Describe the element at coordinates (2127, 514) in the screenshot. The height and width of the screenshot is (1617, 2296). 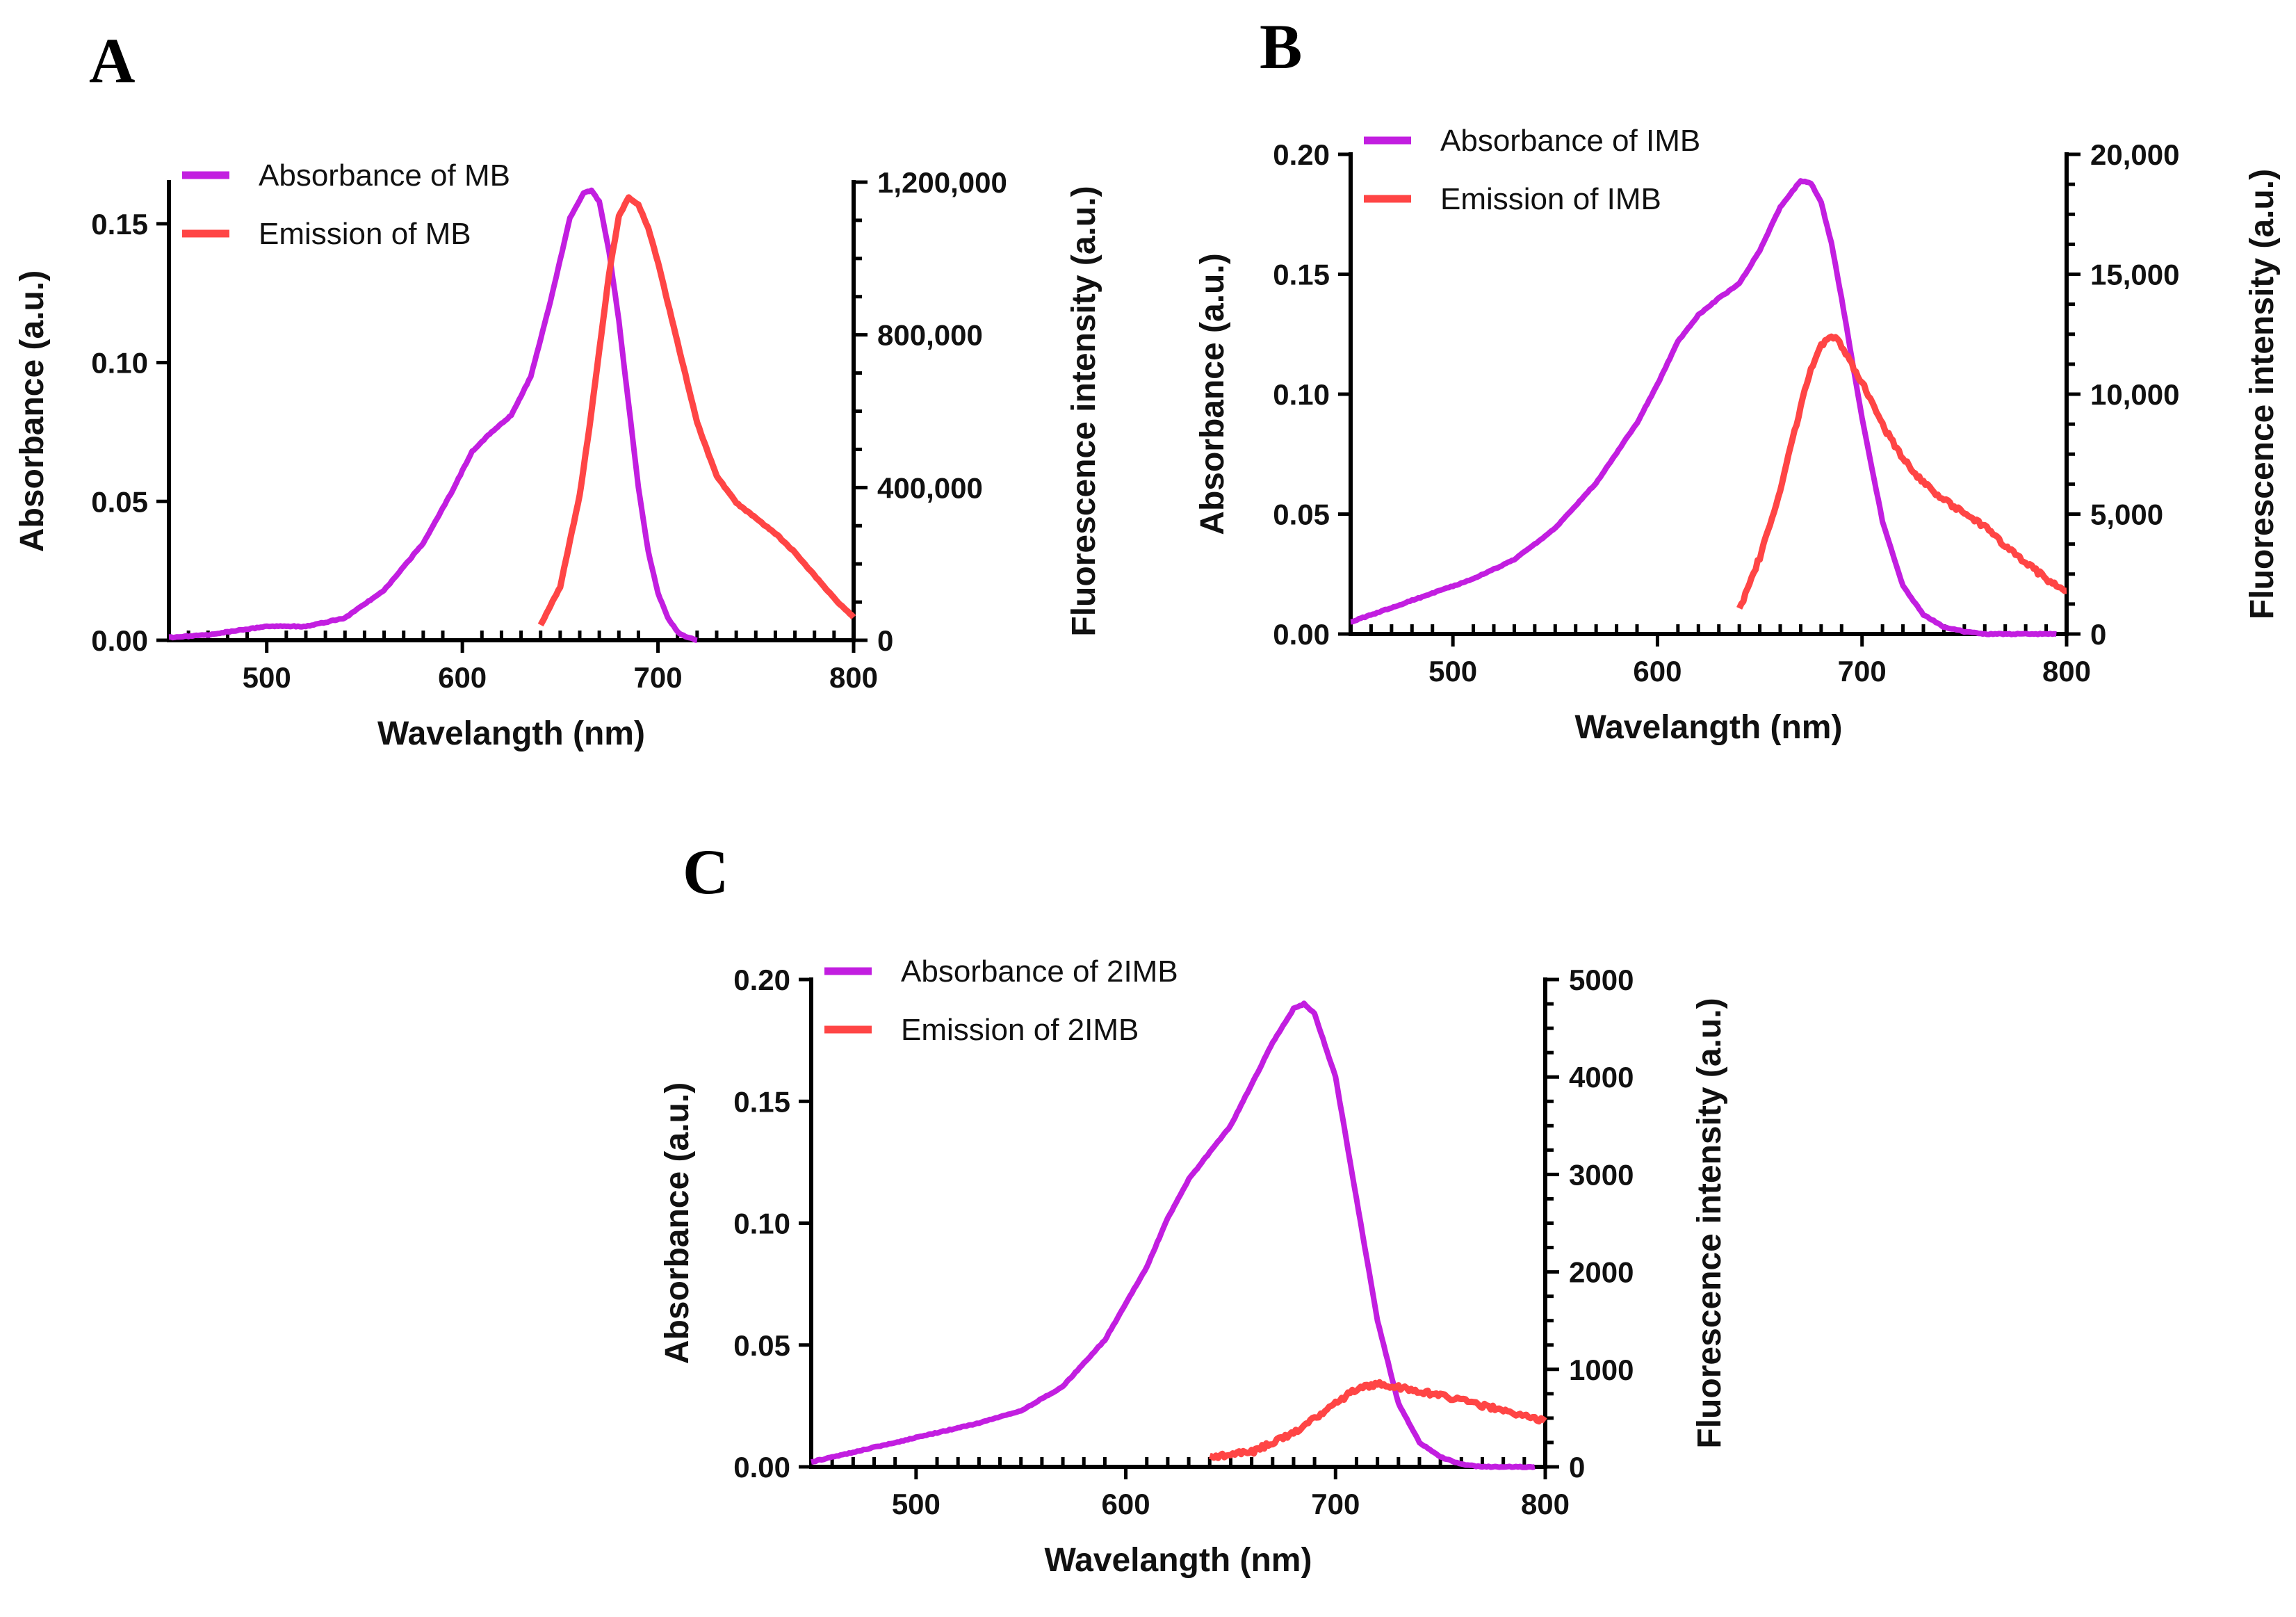
I see `y-tick-label-right: 5,000` at that location.